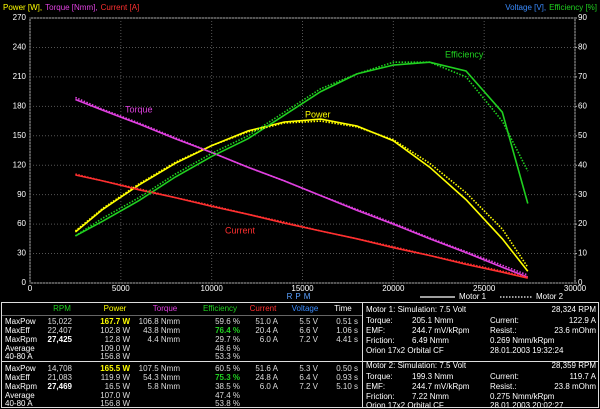 The width and height of the screenshot is (600, 409). What do you see at coordinates (20, 105) in the screenshot?
I see `y-tick-label: 180` at bounding box center [20, 105].